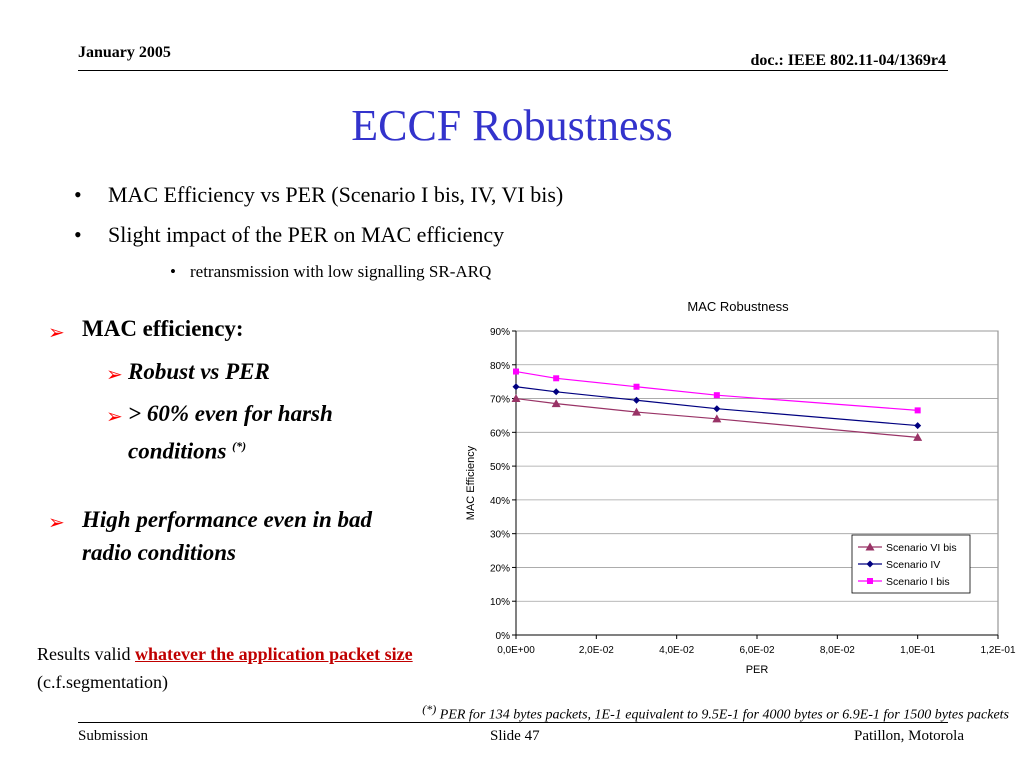  I want to click on left-item-1-sub-2-text: conditions, so click(180, 451).